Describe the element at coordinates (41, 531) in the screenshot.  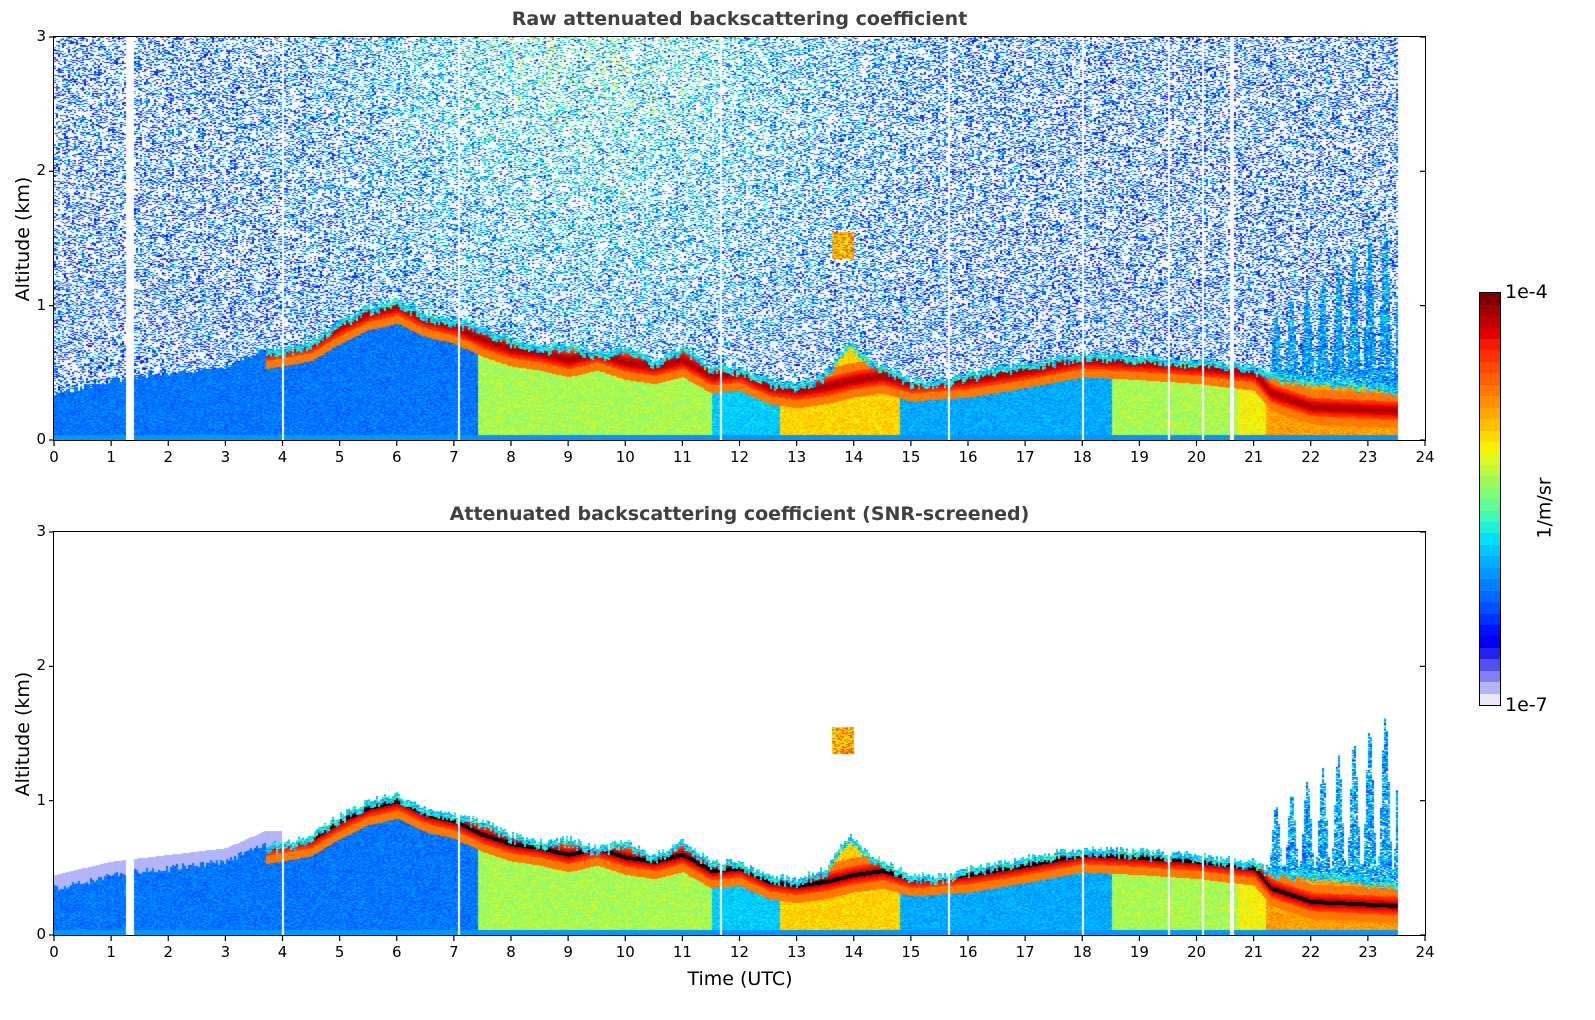
I see `y-tick-label: 3` at that location.